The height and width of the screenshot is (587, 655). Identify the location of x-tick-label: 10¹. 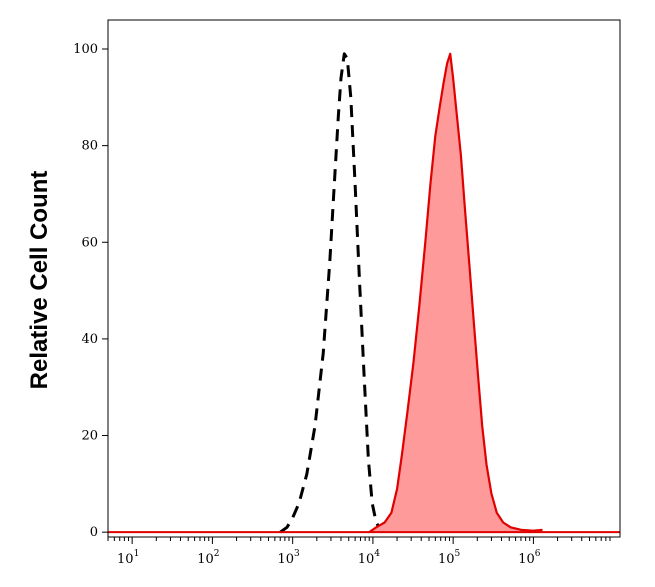
(128, 558).